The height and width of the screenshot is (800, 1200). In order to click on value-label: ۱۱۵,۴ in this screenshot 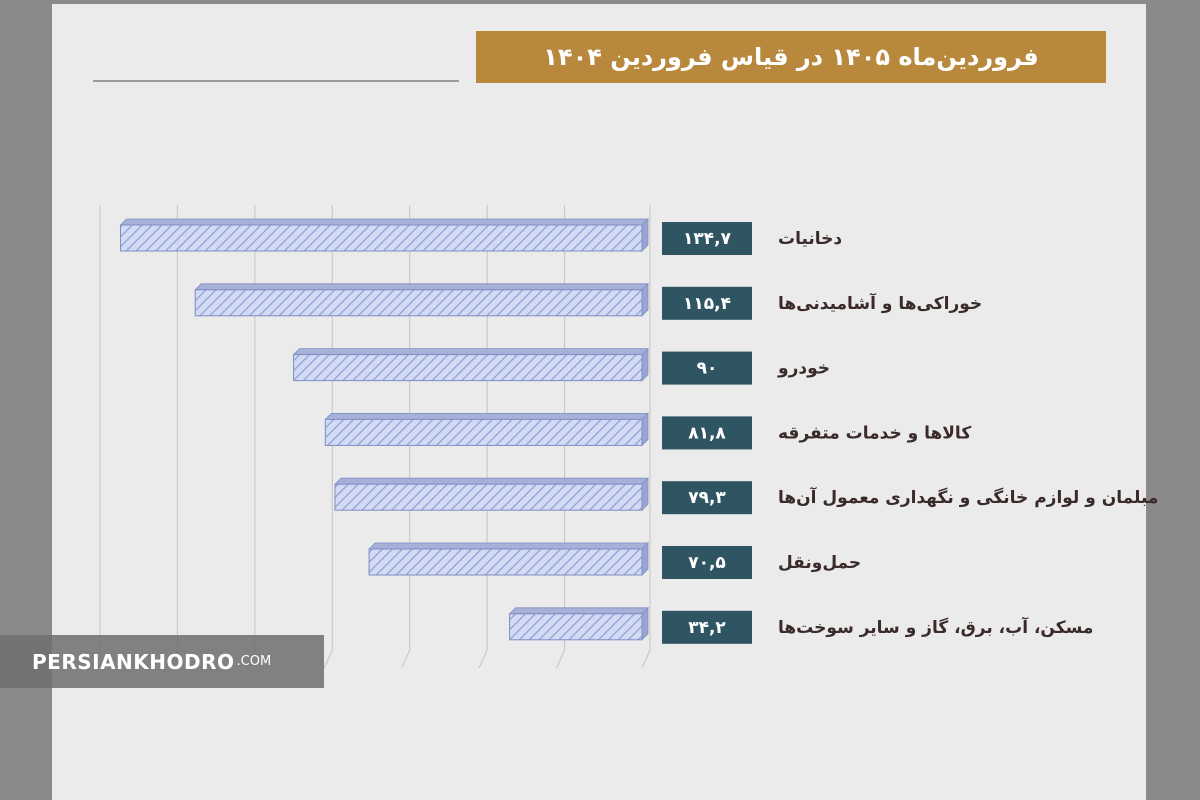, I will do `click(707, 304)`.